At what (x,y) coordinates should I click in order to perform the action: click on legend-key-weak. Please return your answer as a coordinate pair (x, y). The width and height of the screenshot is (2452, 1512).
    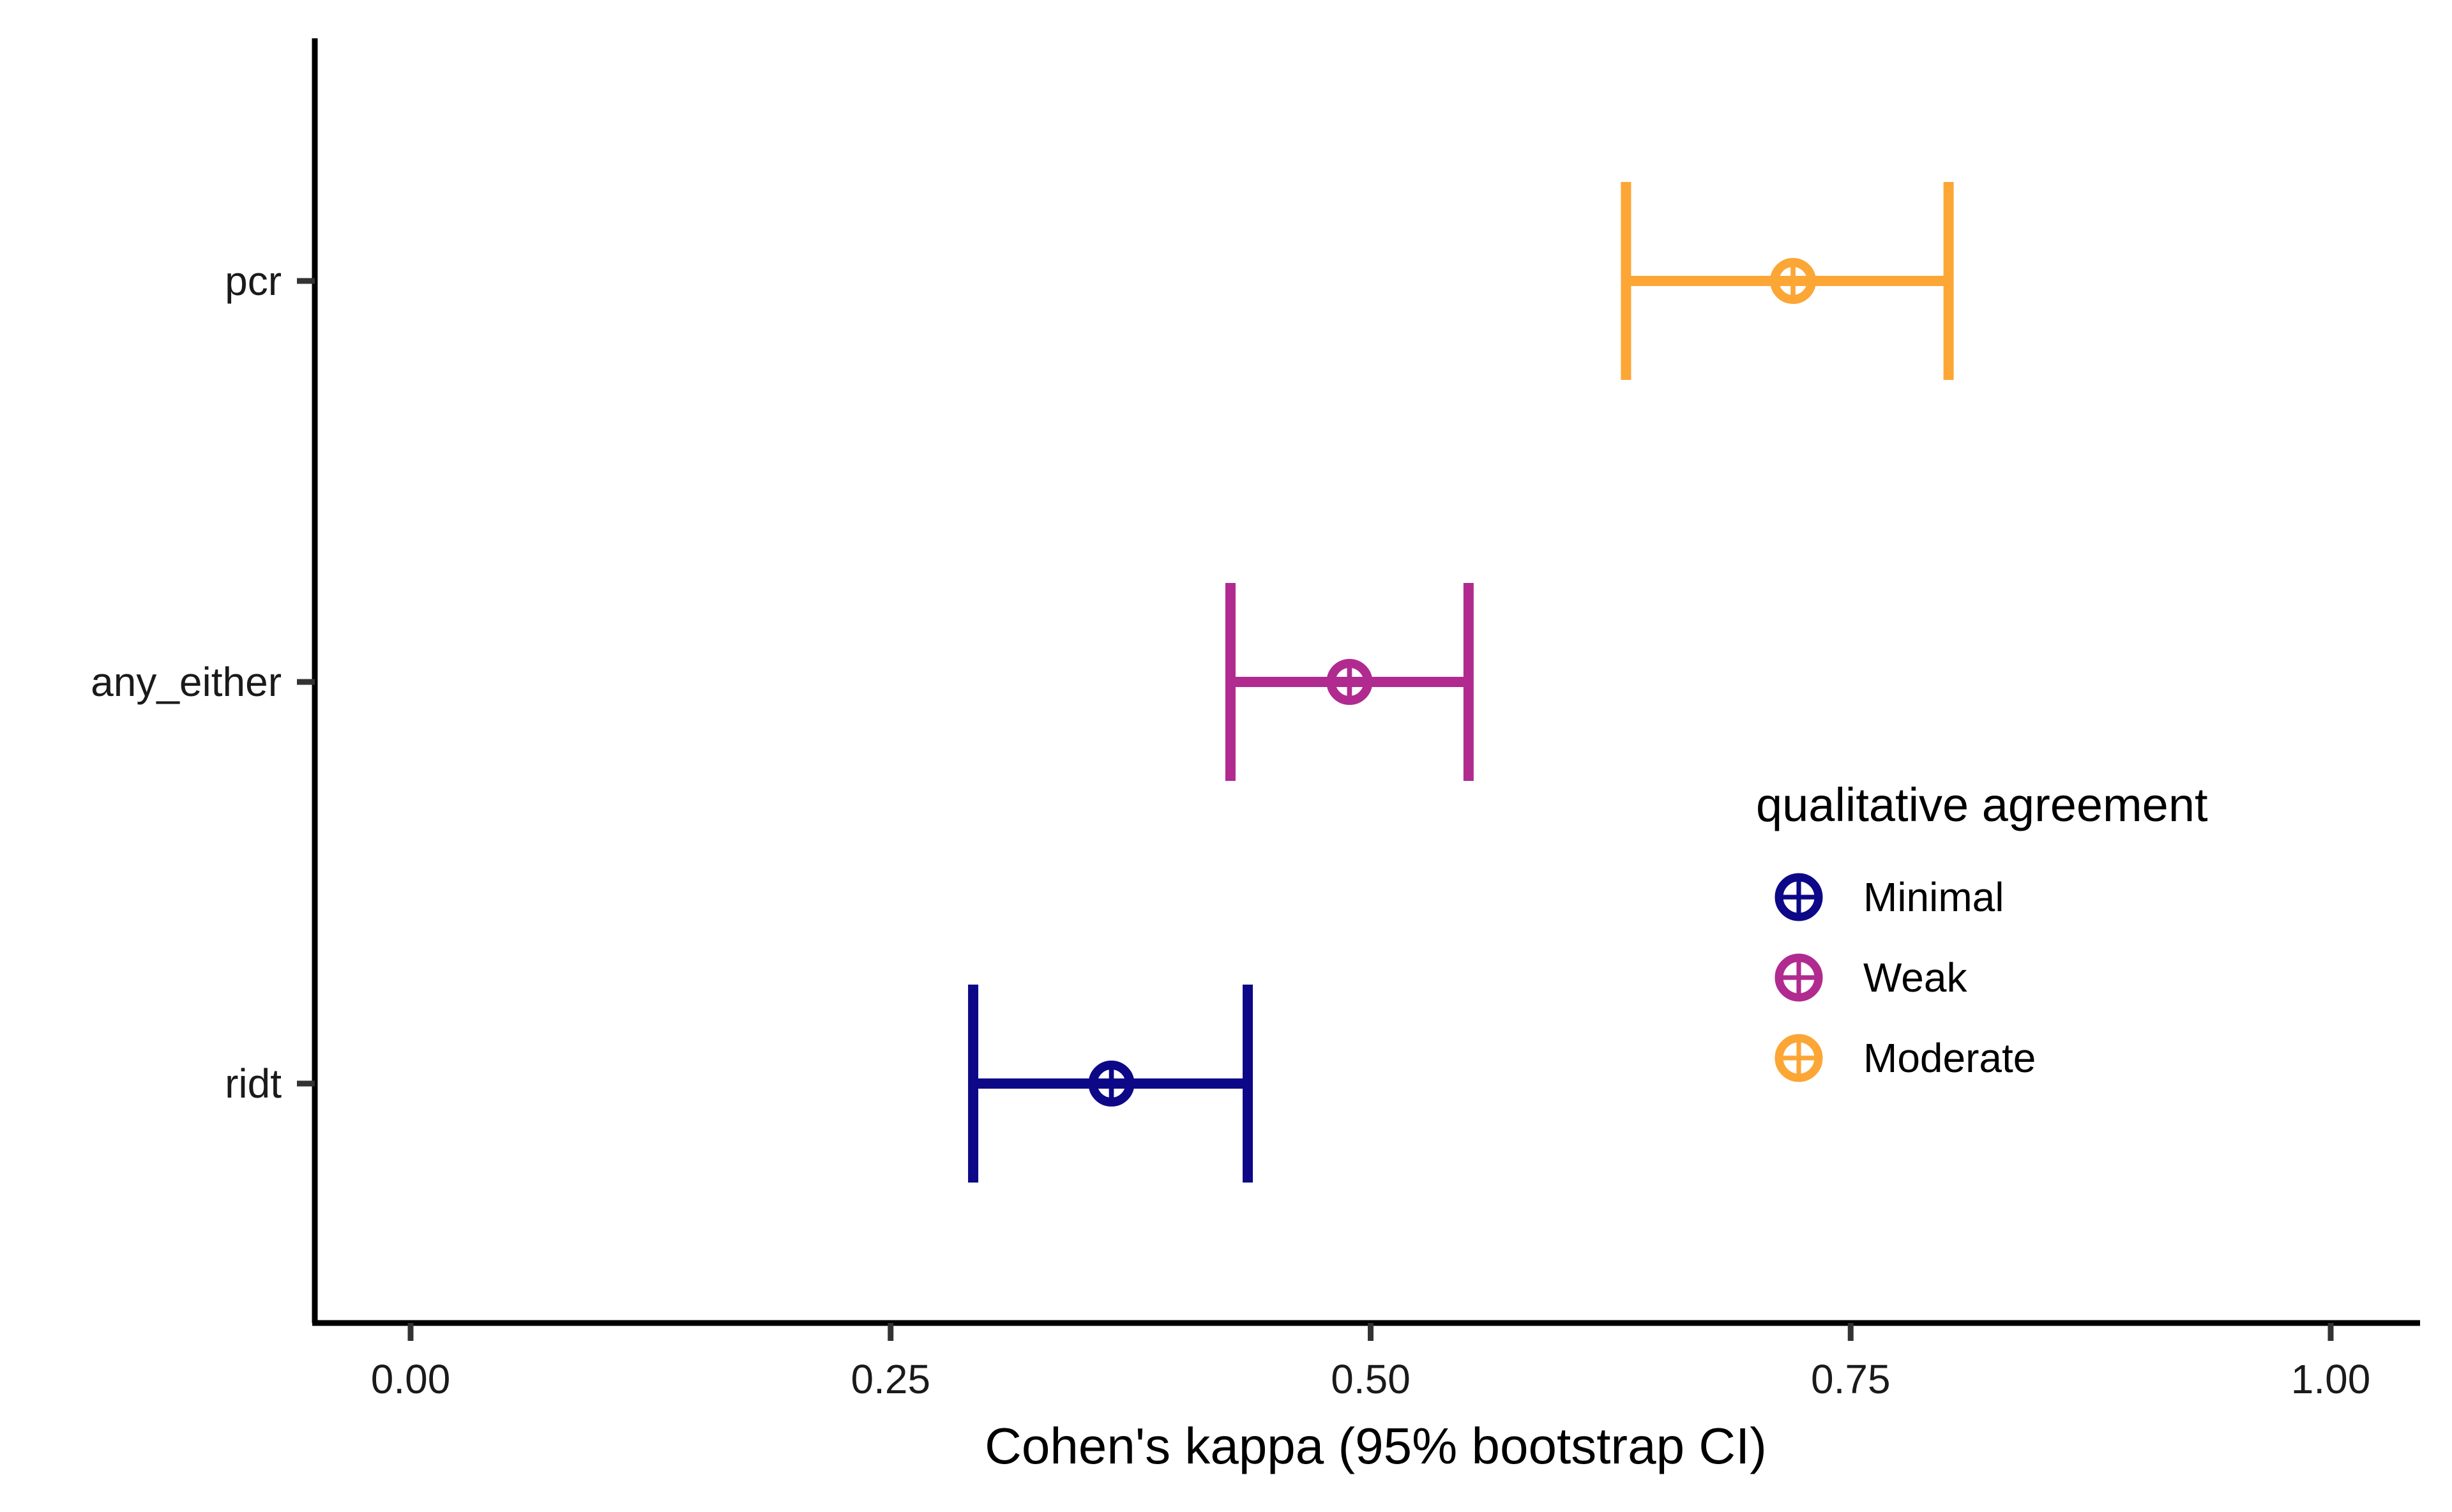
    Looking at the image, I should click on (1799, 977).